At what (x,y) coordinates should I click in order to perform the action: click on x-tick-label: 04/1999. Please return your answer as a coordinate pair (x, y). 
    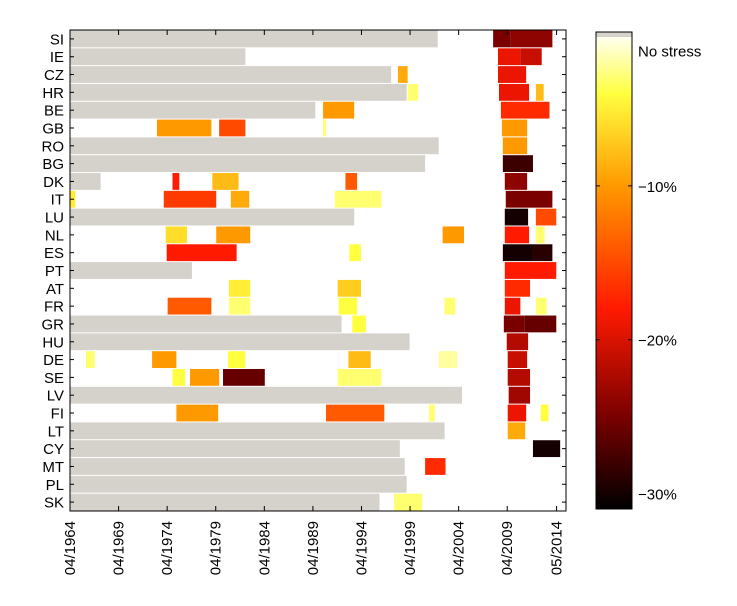
    Looking at the image, I should click on (410, 548).